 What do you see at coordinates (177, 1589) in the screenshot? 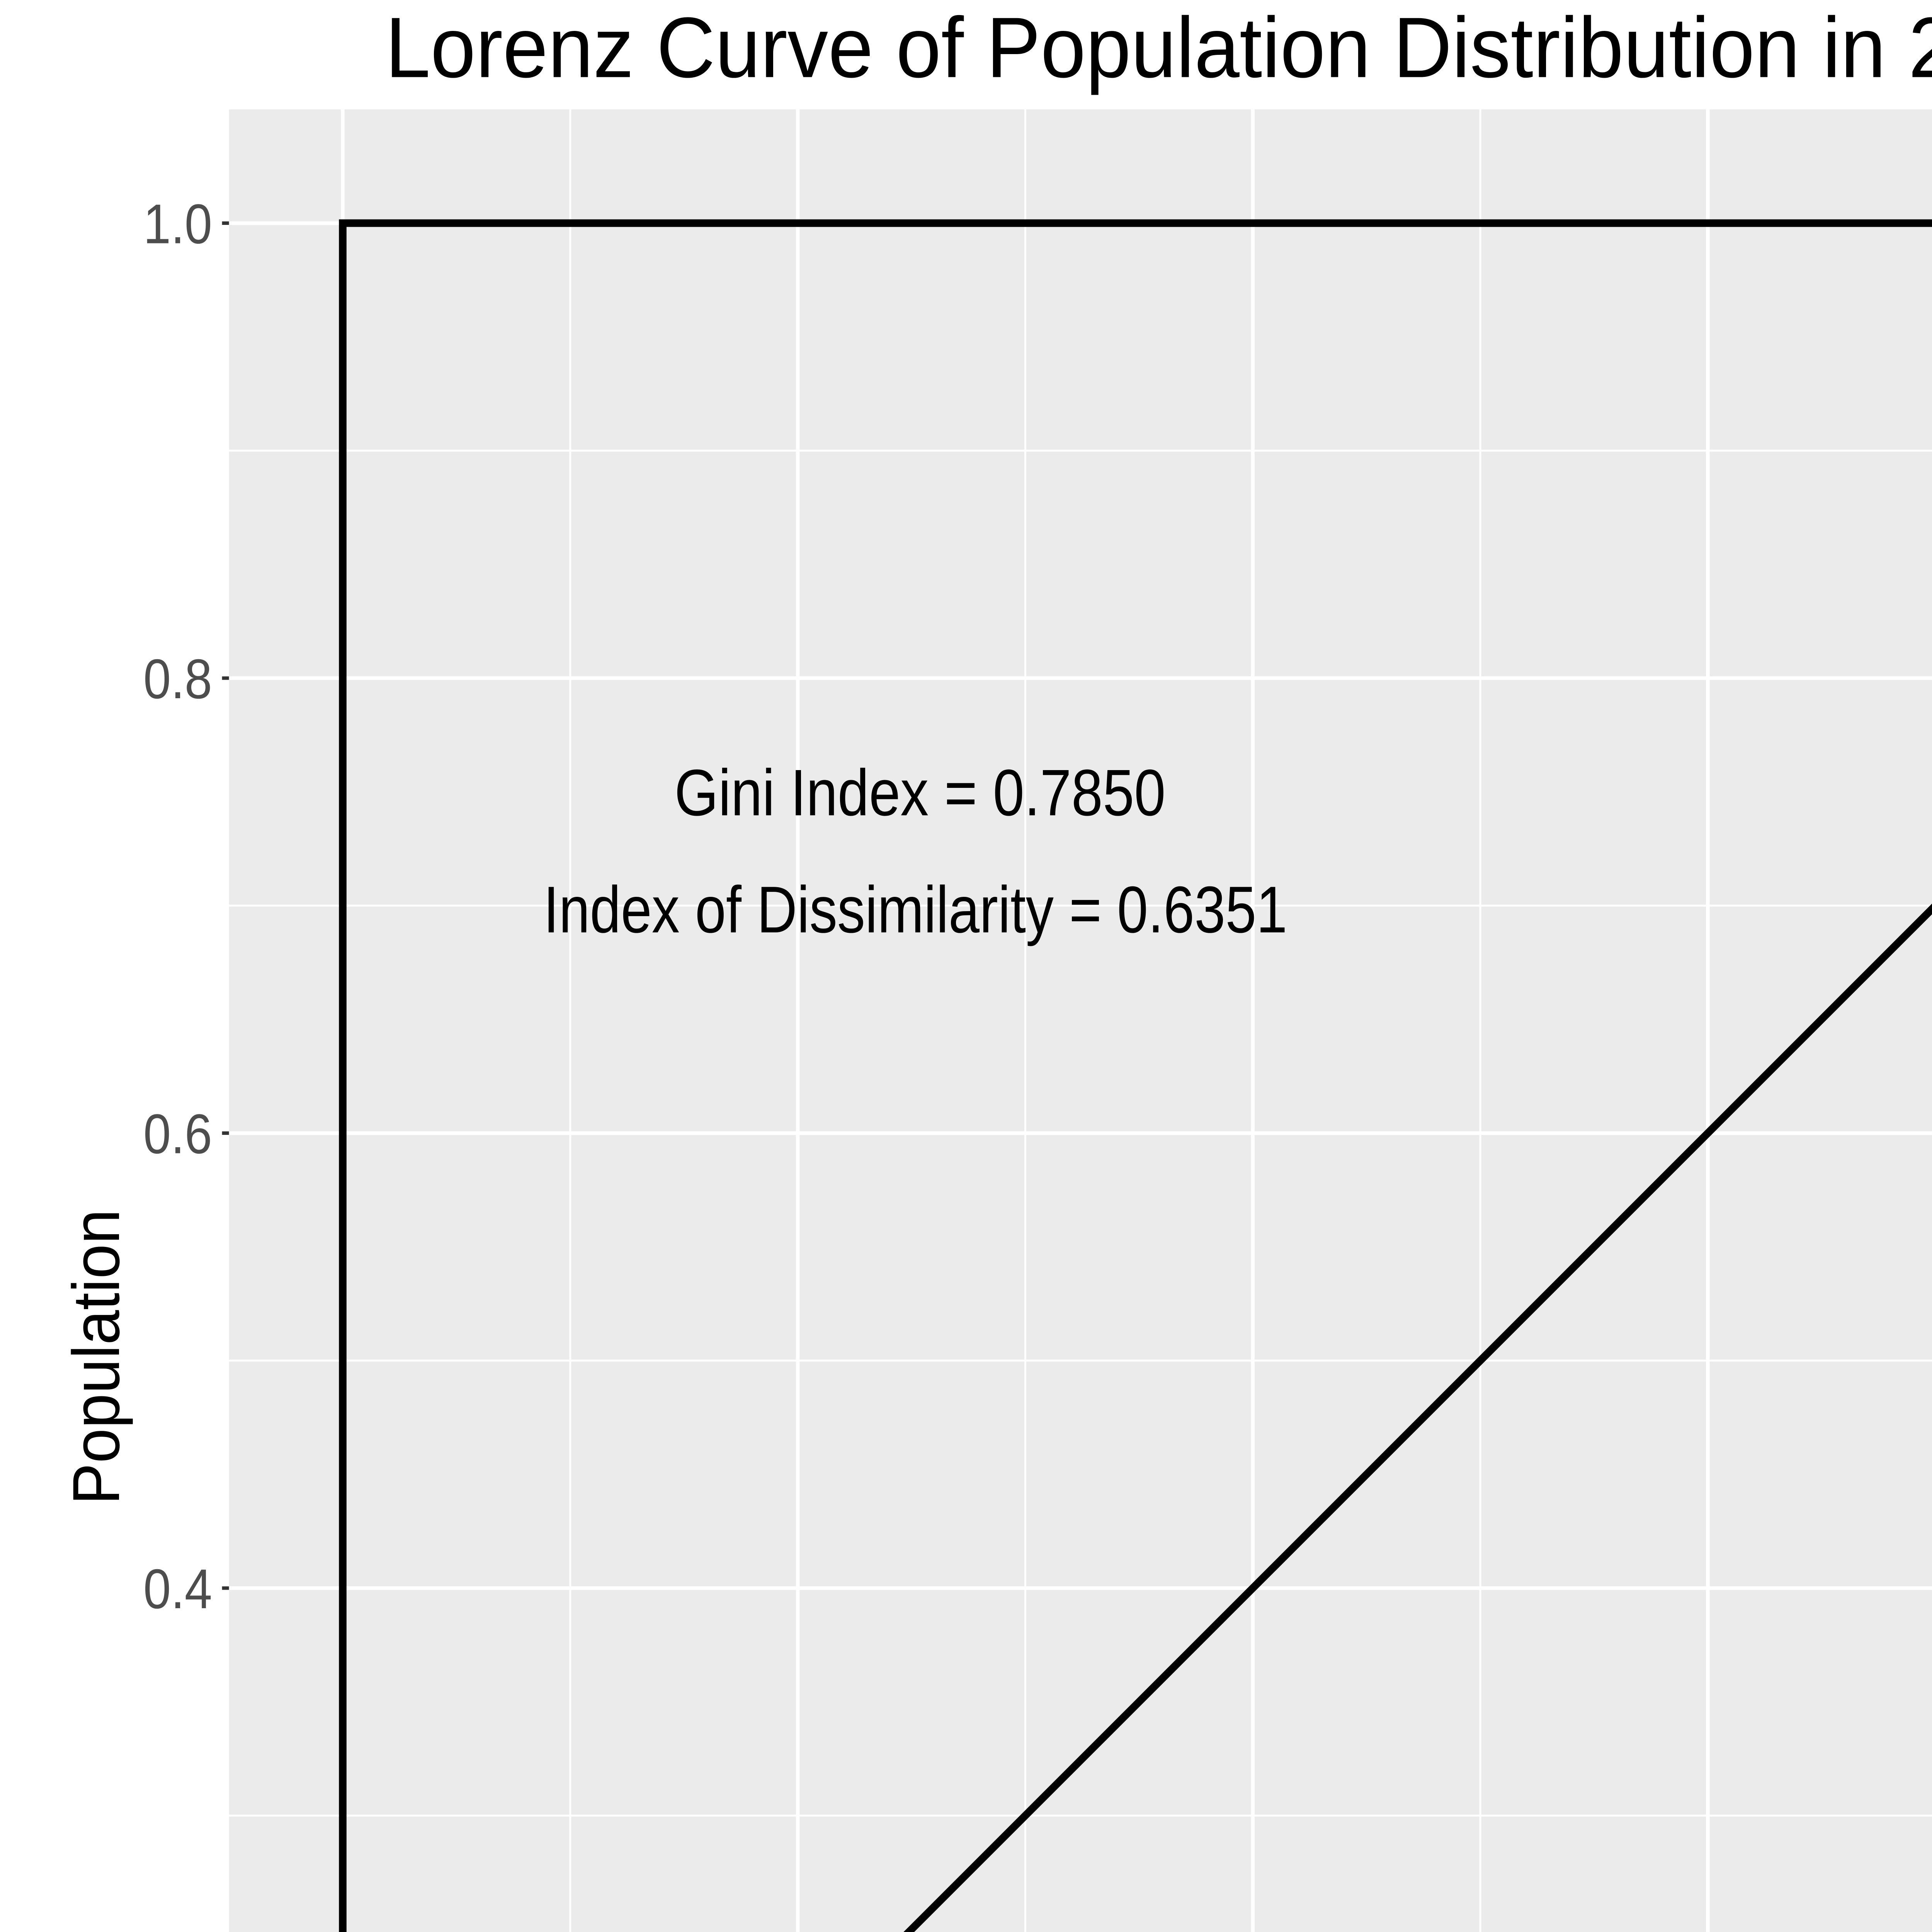
I see `svg-text: 0.4` at bounding box center [177, 1589].